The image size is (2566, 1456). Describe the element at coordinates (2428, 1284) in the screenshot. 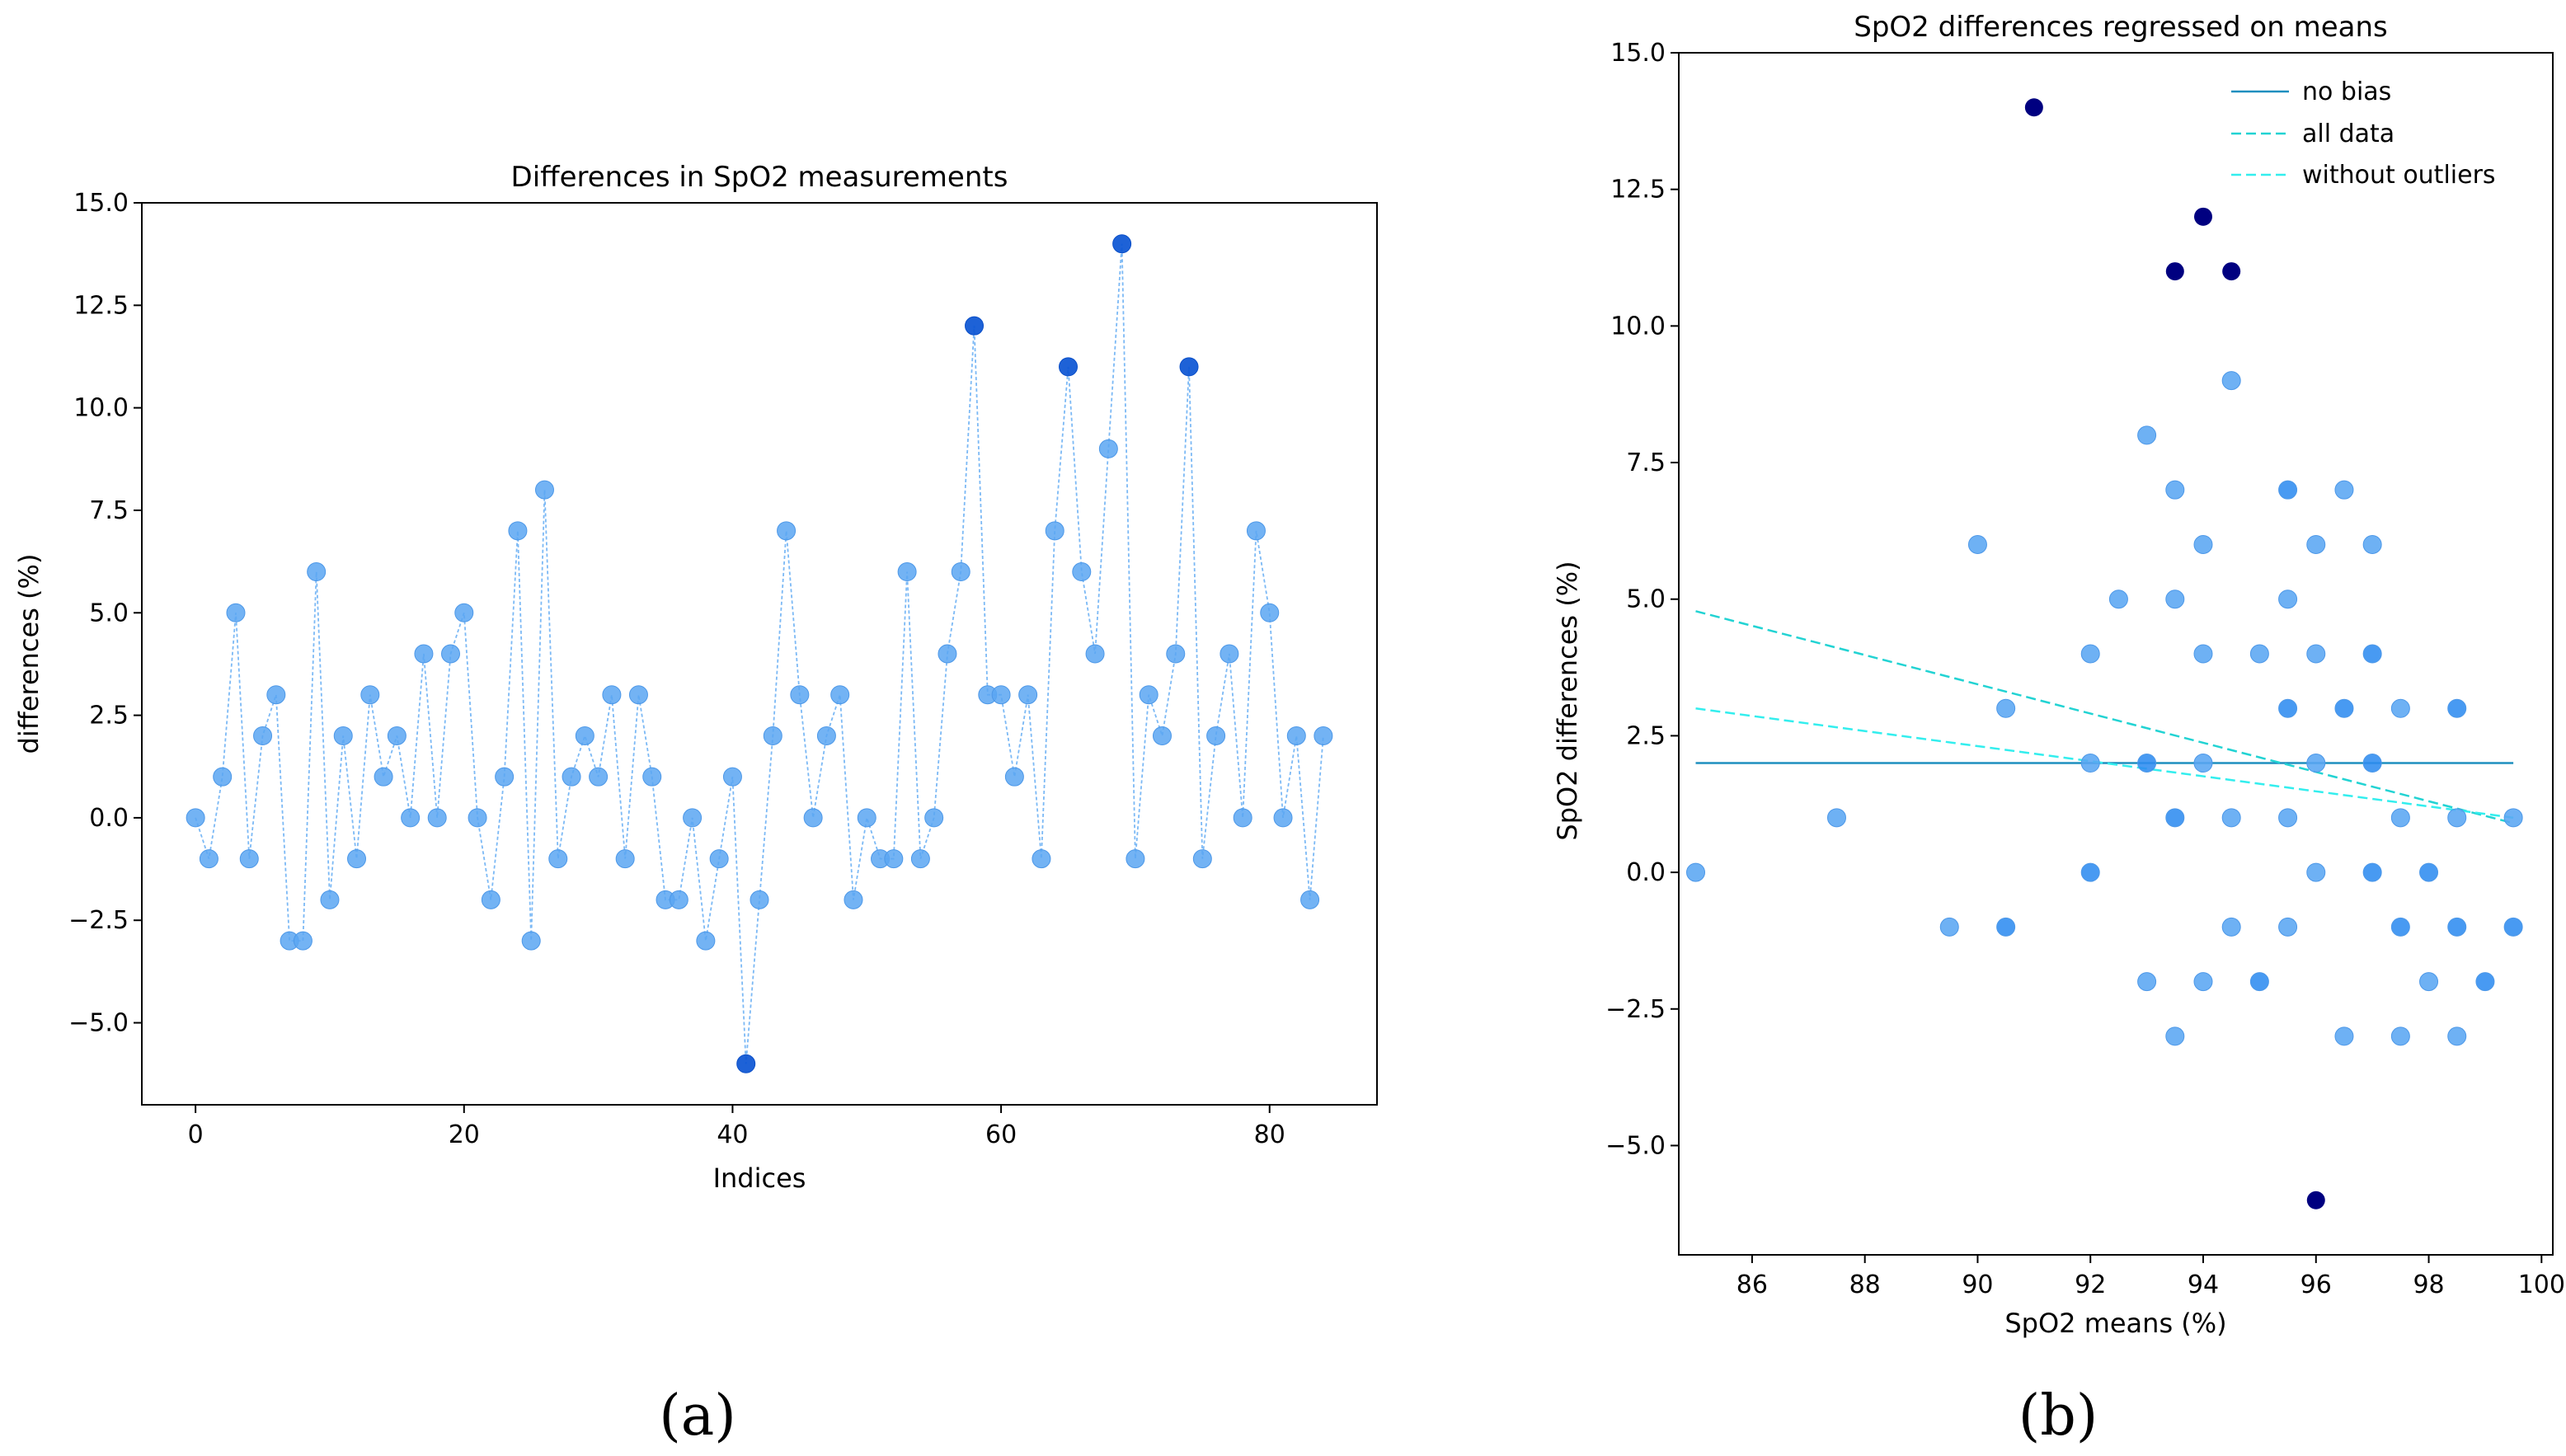

I see `chart-b-xtick-label: 98` at that location.